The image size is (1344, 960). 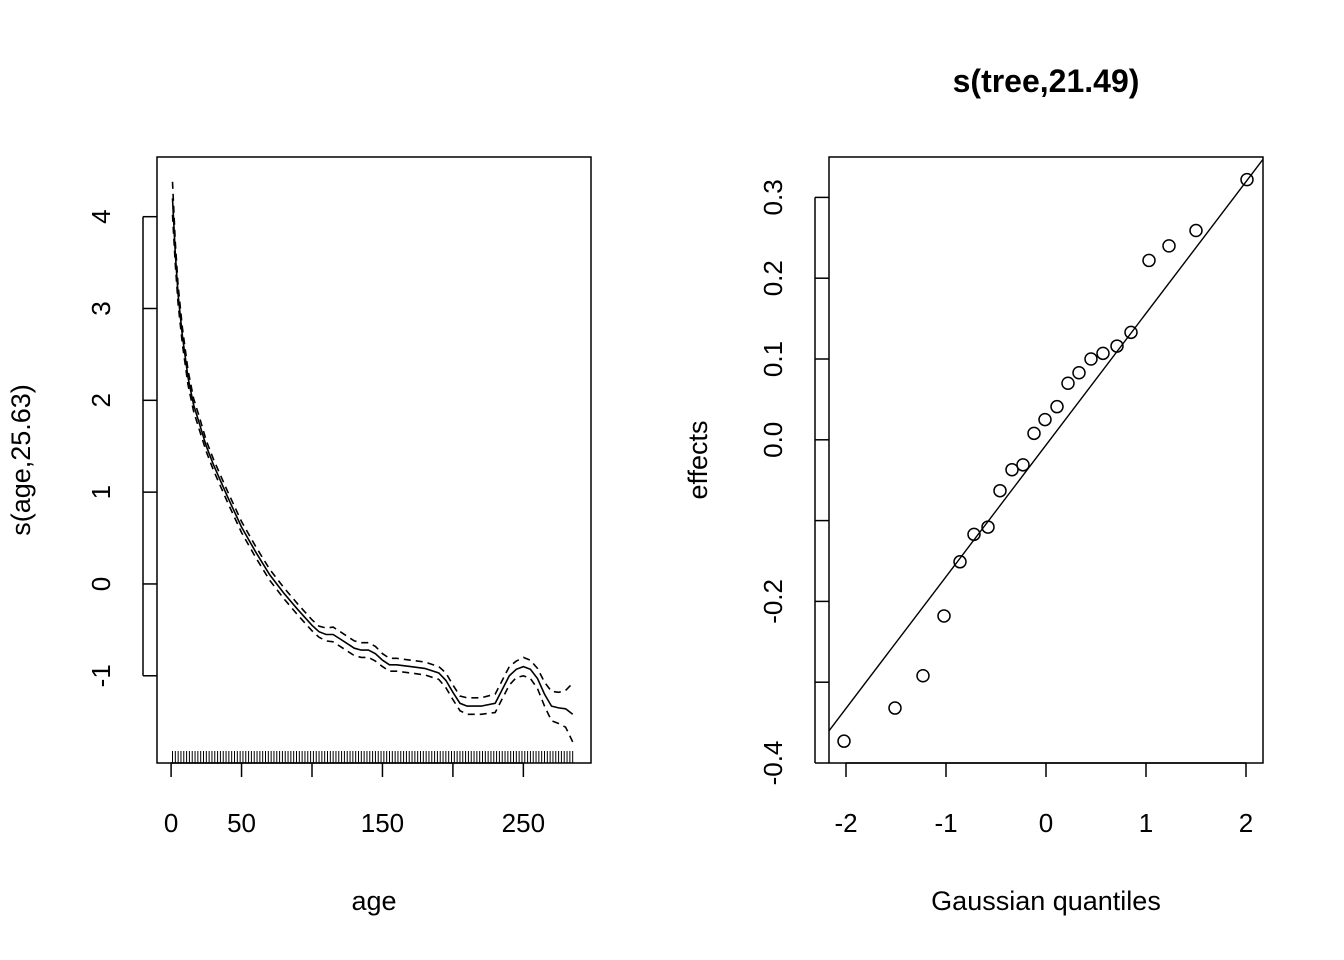 What do you see at coordinates (773, 359) in the screenshot?
I see `y-tick-label: 0.1` at bounding box center [773, 359].